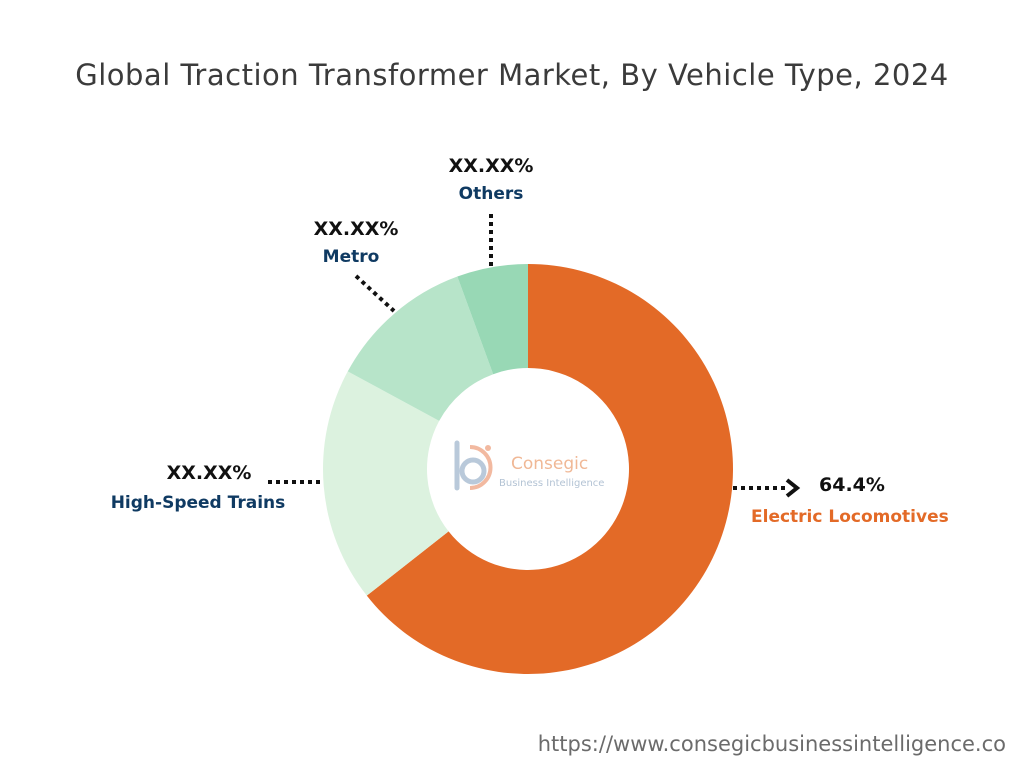 The image size is (1024, 768). Describe the element at coordinates (386, 483) in the screenshot. I see `slice-high-speed-trains` at that location.